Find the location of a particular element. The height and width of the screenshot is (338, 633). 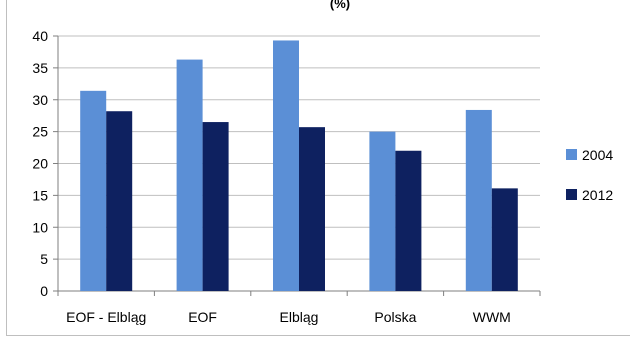

y-tick-label: 0 is located at coordinates (44, 291).